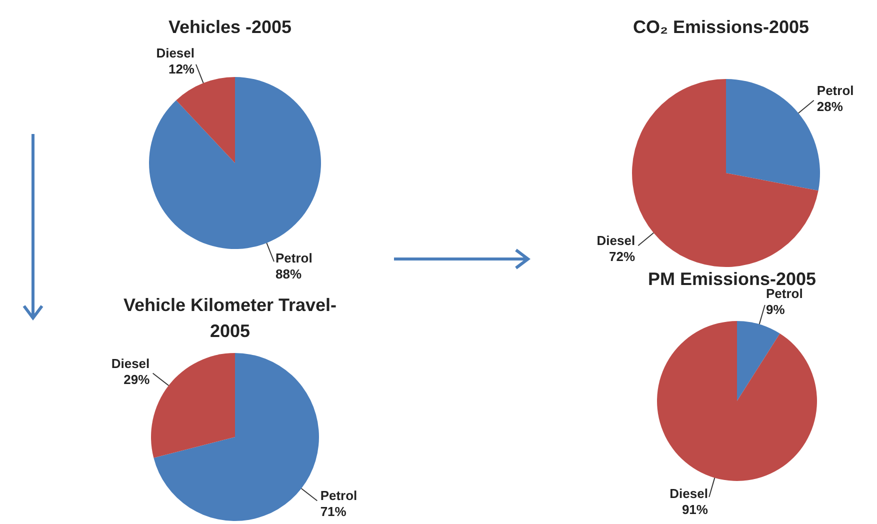 The height and width of the screenshot is (524, 877). Describe the element at coordinates (230, 27) in the screenshot. I see `chart-title: Vehicles -2005` at that location.